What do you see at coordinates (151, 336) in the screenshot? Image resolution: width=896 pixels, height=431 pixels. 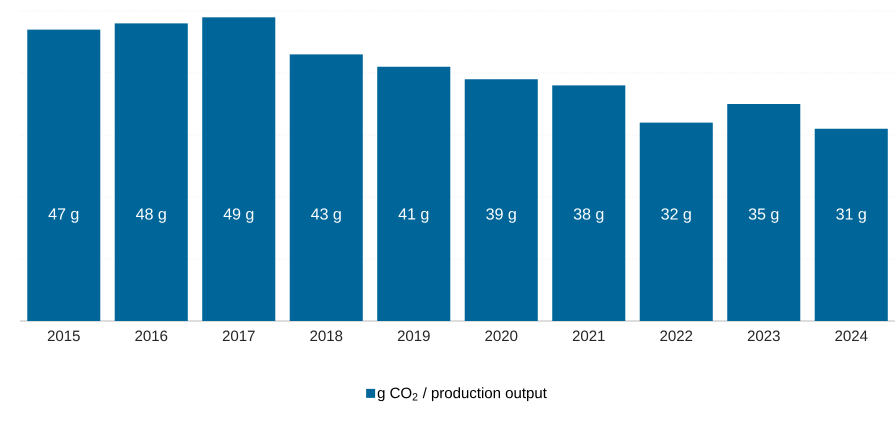 I see `x-tick-label: 2016` at bounding box center [151, 336].